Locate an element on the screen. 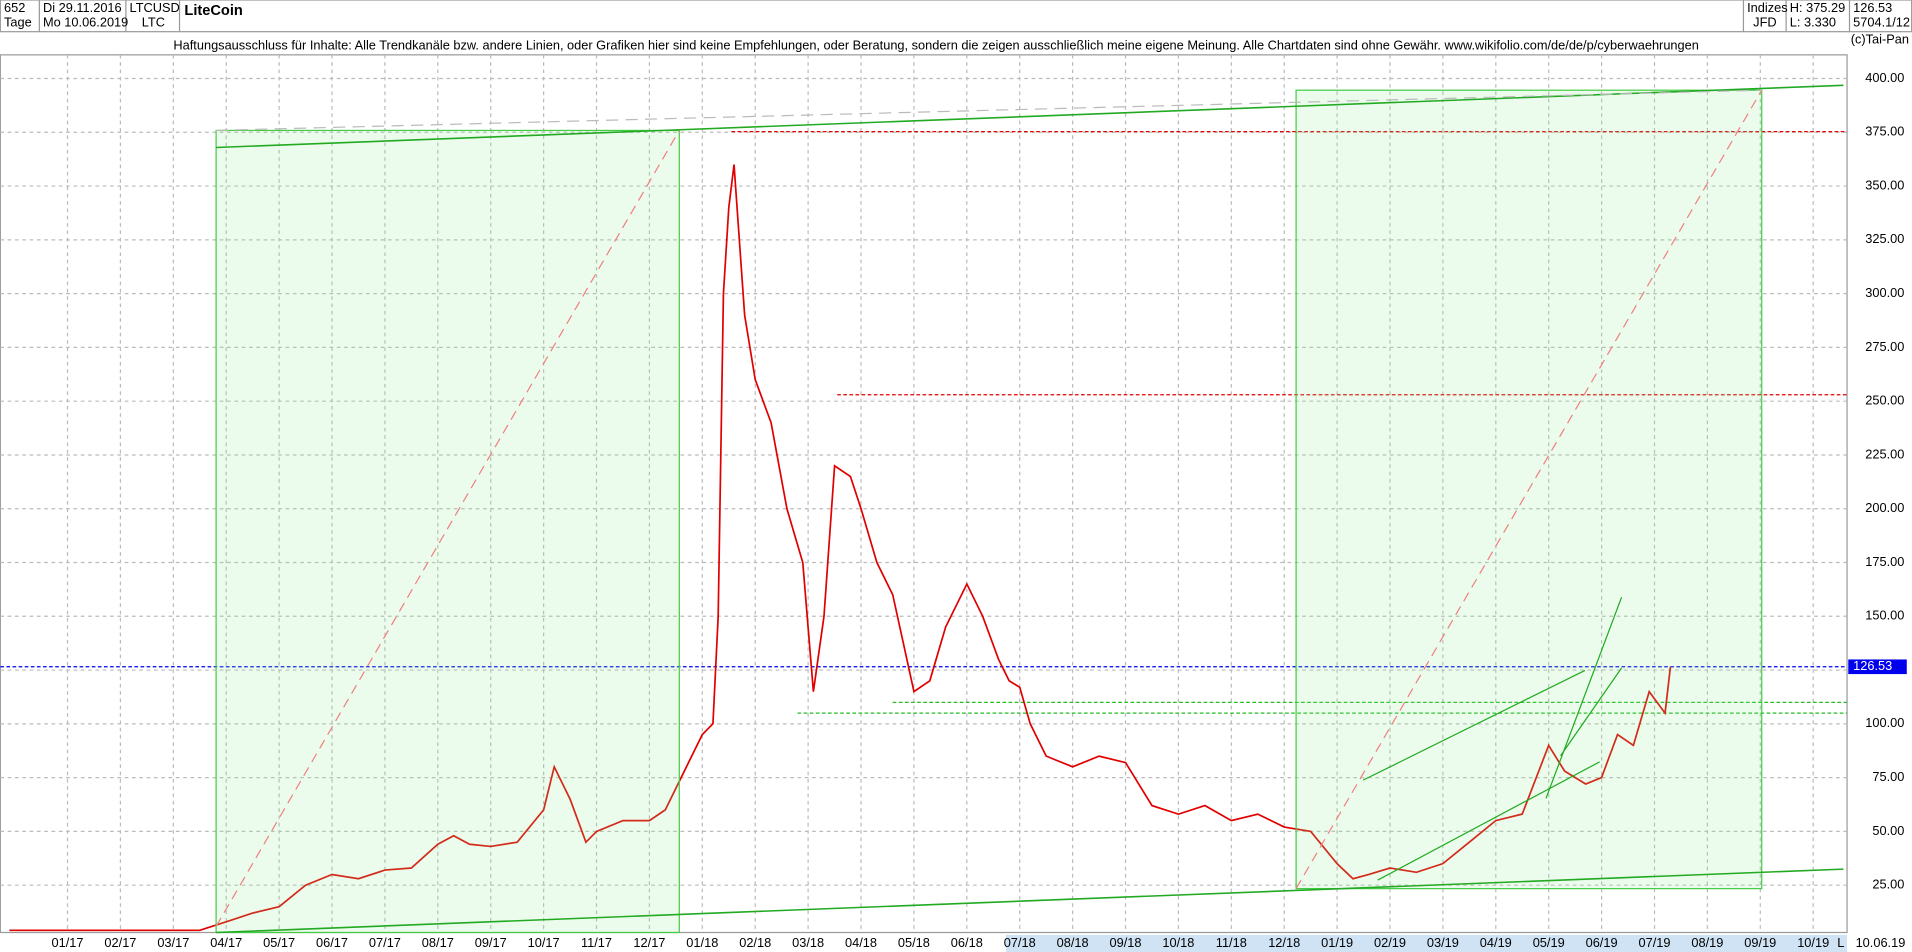  y-tick-label: 50.00 is located at coordinates (1888, 830).